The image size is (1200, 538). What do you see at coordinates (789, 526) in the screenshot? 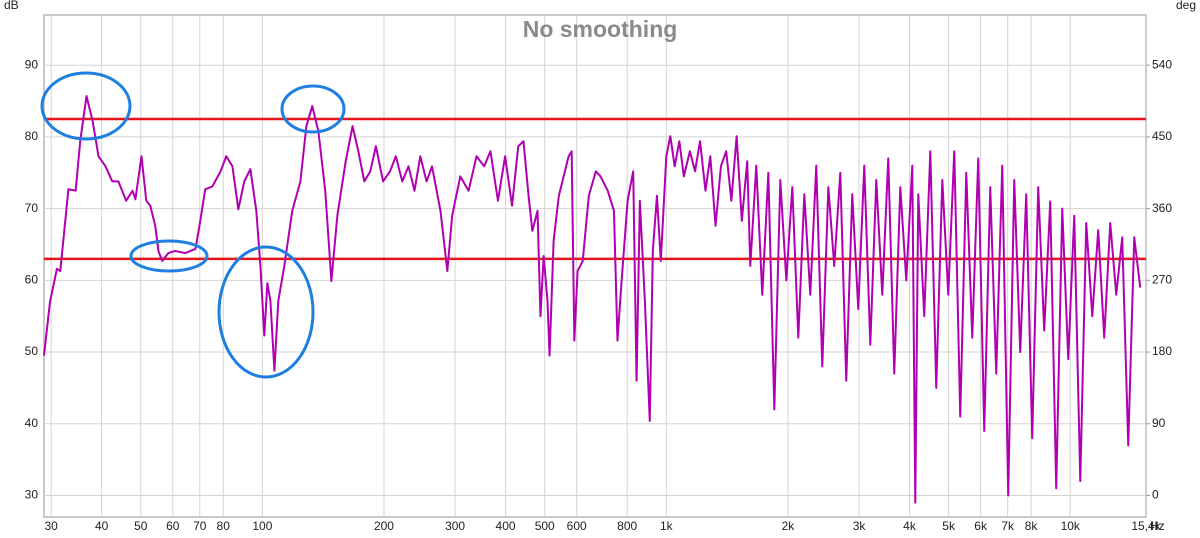
I see `x-tick-label: 2k` at bounding box center [789, 526].